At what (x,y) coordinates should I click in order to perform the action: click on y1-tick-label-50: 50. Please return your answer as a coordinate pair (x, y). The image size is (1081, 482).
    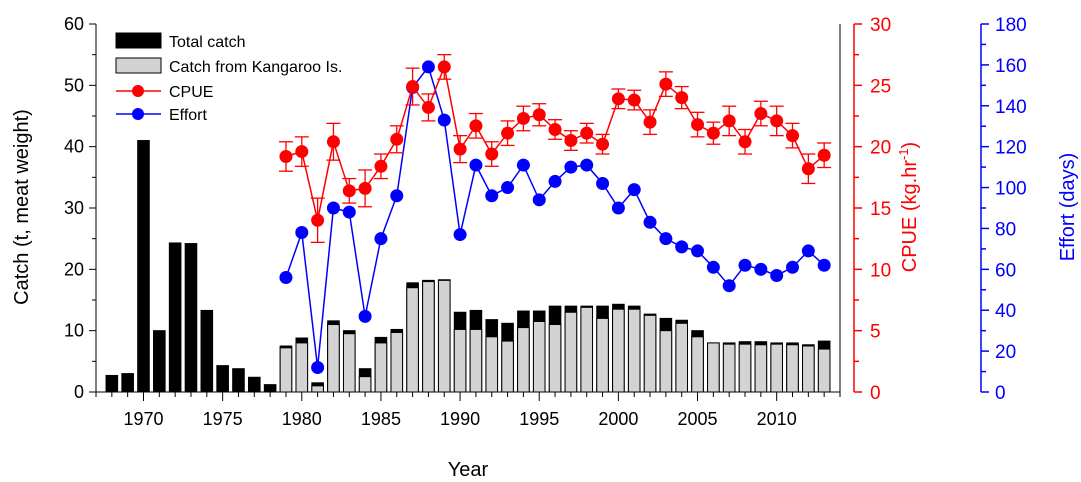
    Looking at the image, I should click on (74, 85).